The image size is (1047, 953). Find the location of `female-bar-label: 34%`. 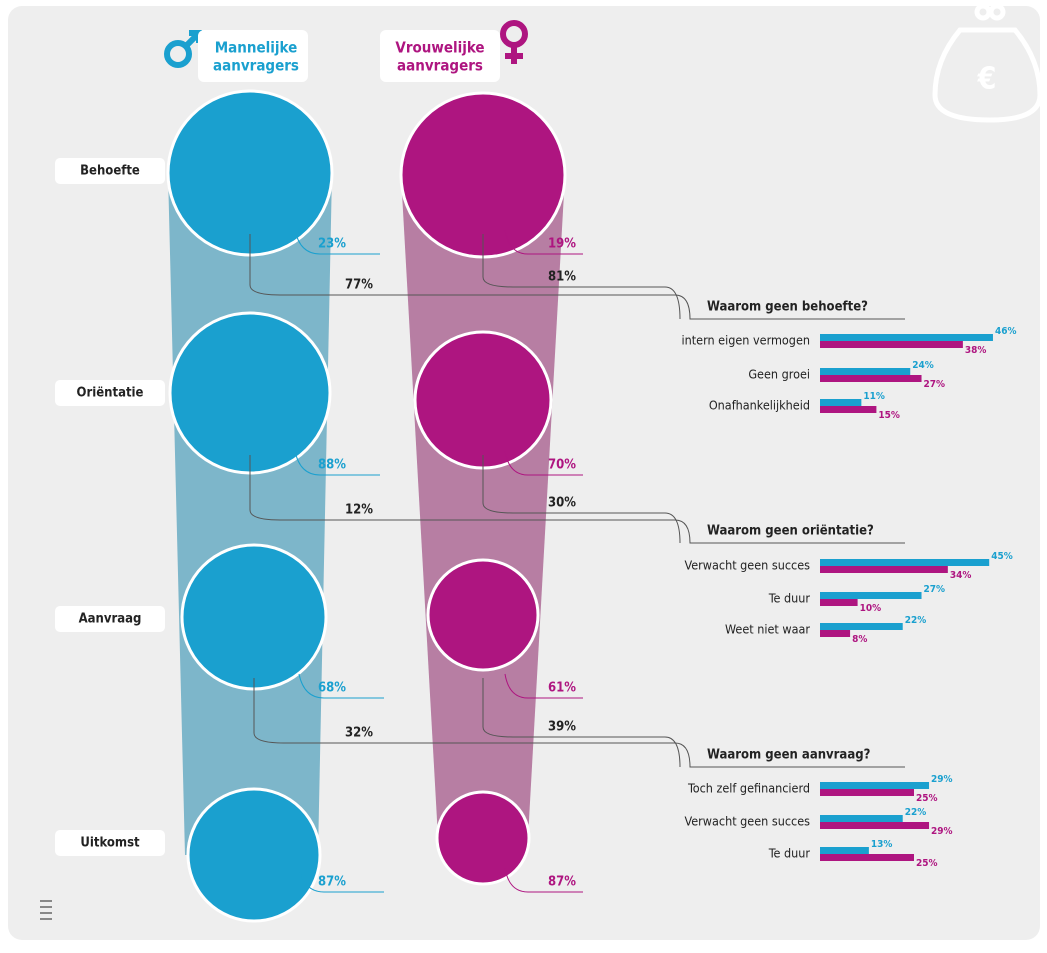

female-bar-label: 34% is located at coordinates (961, 575).